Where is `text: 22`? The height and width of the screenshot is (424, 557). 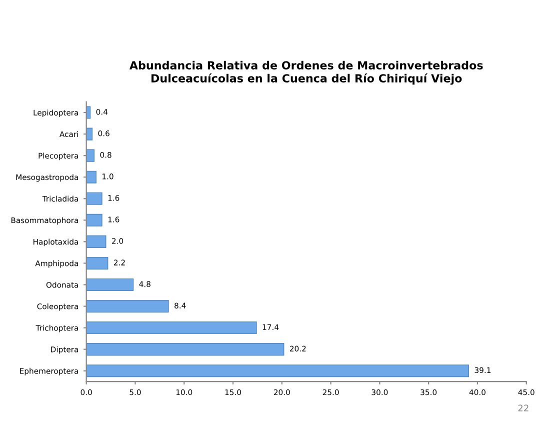 text: 22 is located at coordinates (523, 408).